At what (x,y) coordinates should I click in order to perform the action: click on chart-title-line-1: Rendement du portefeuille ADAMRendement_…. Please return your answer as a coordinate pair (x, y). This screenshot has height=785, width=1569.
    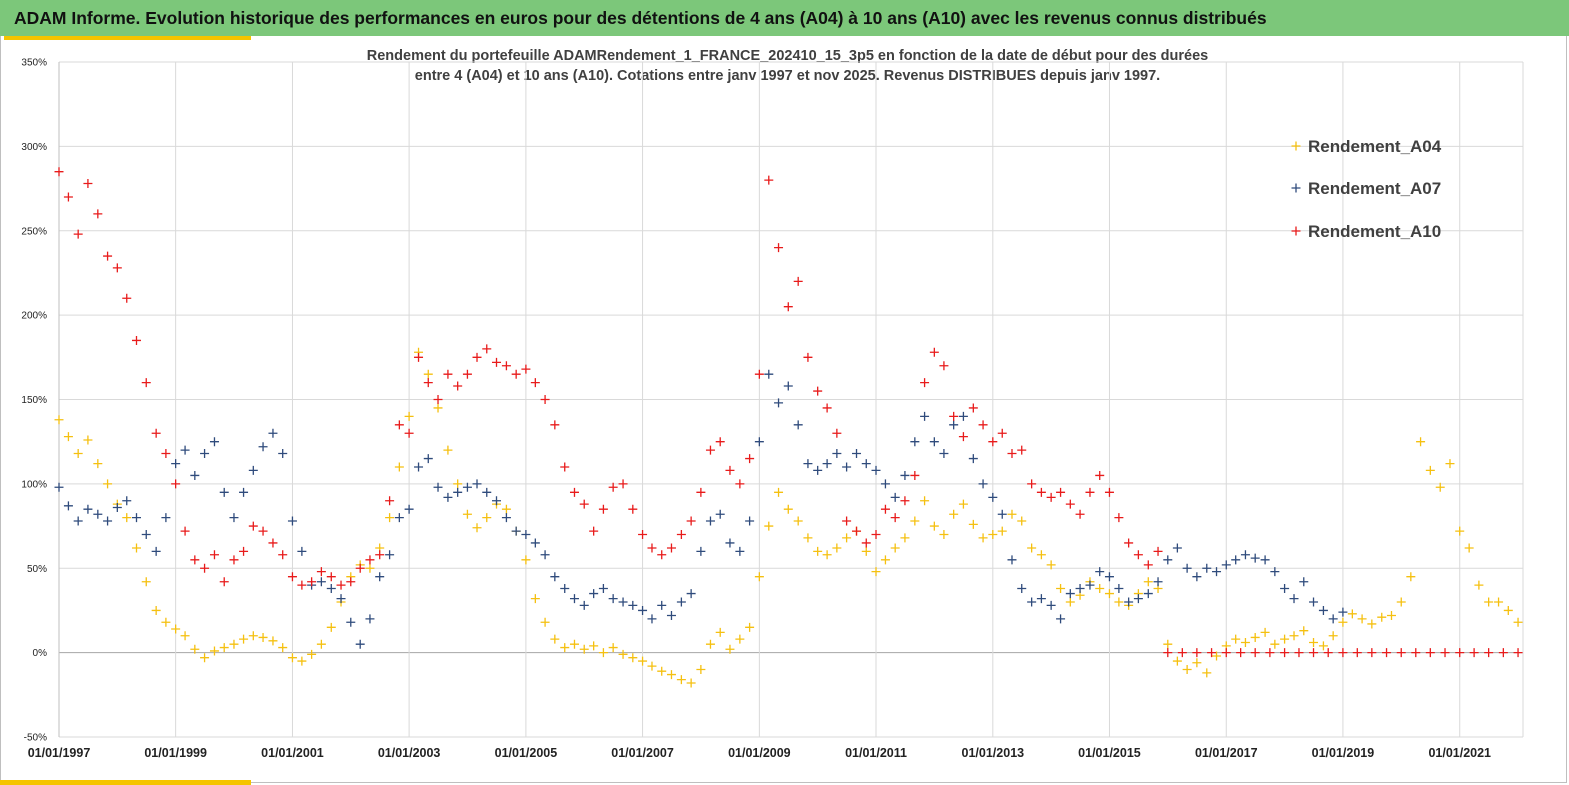
    Looking at the image, I should click on (787, 56).